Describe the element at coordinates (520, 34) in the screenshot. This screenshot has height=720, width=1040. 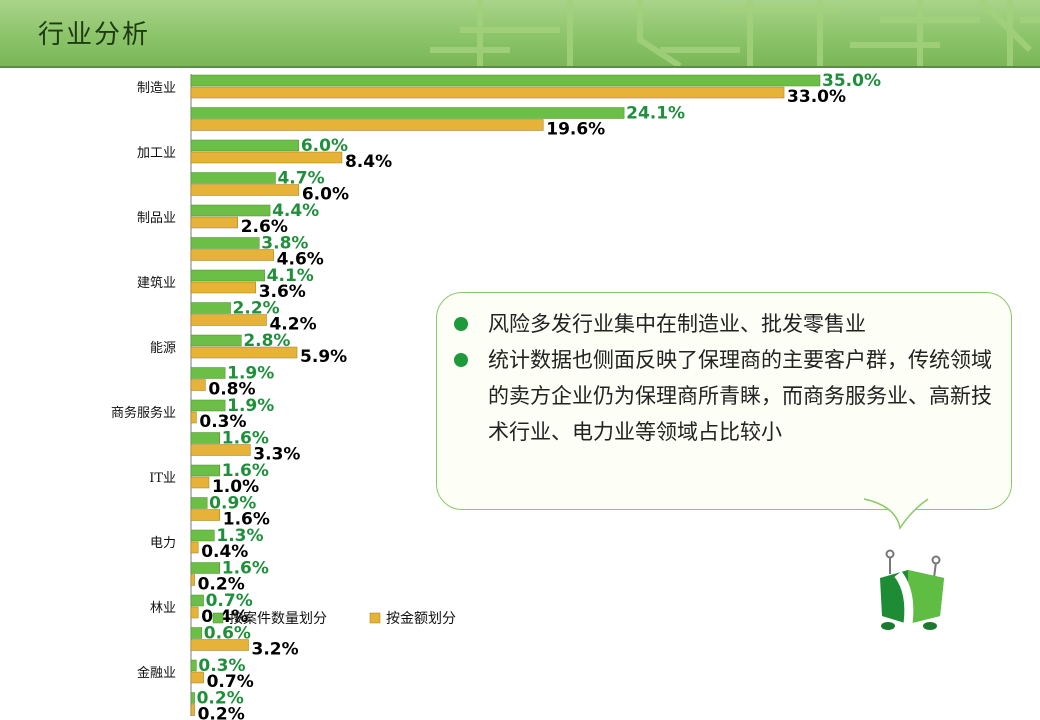
I see `header-bar: 行业分析` at that location.